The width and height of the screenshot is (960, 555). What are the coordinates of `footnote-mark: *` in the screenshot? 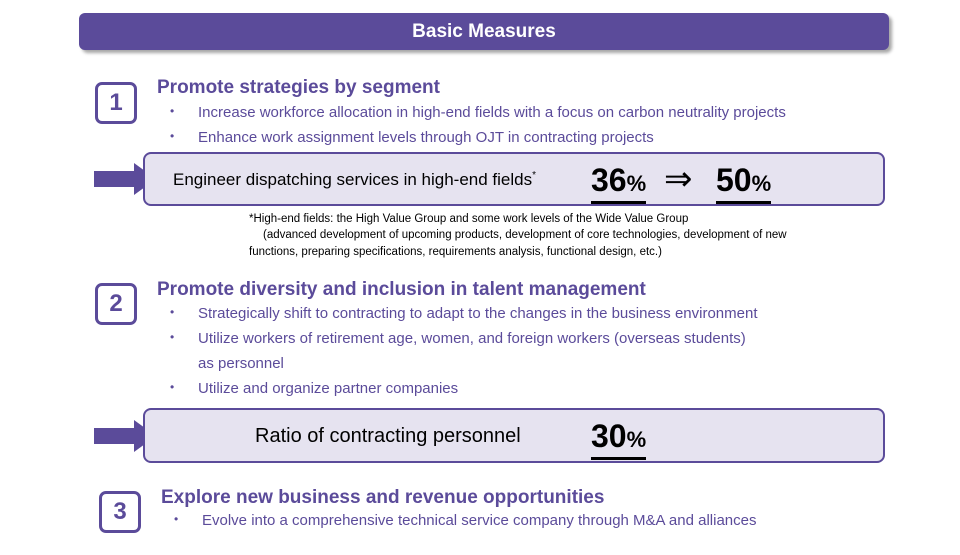 It's located at (534, 175).